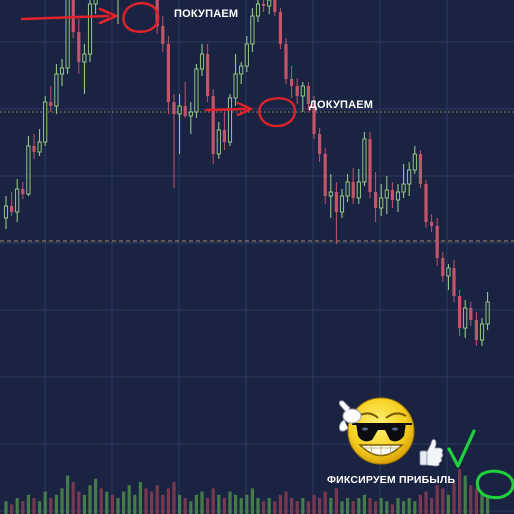  I want to click on sunglasses-smiley-icon, so click(376, 431).